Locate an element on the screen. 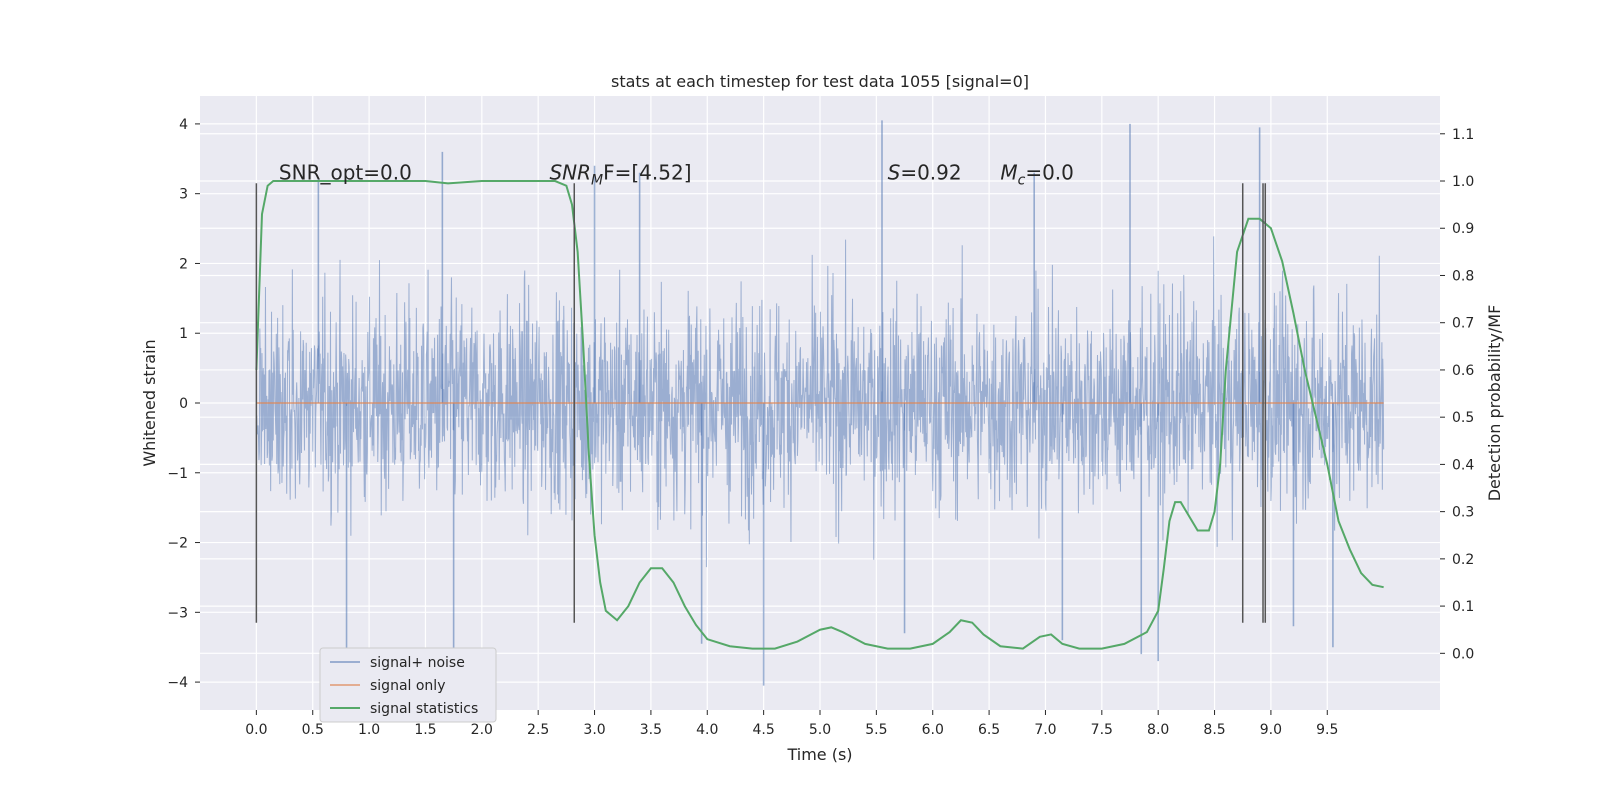  x-tick-label: 5.0 is located at coordinates (820, 730).